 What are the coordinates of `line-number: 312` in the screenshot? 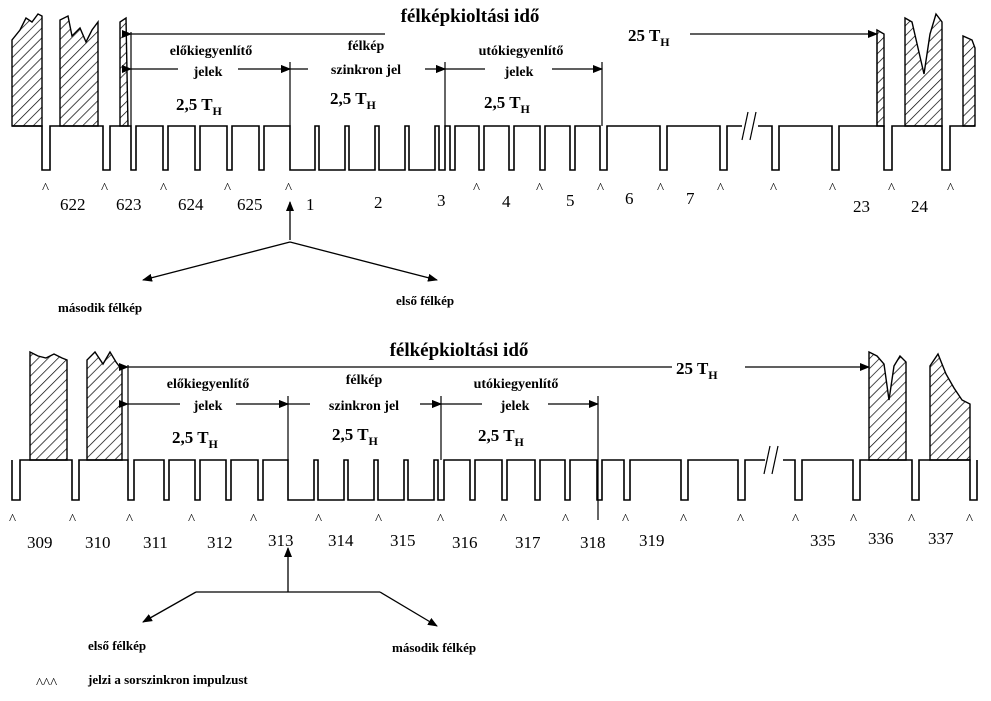 It's located at (220, 542).